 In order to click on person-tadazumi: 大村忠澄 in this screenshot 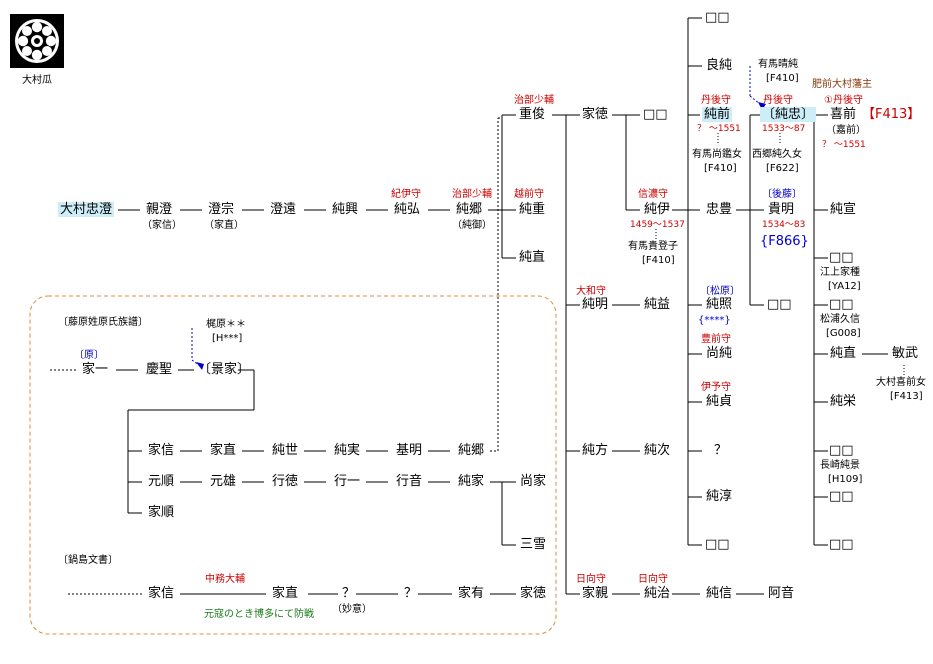, I will do `click(86, 209)`.